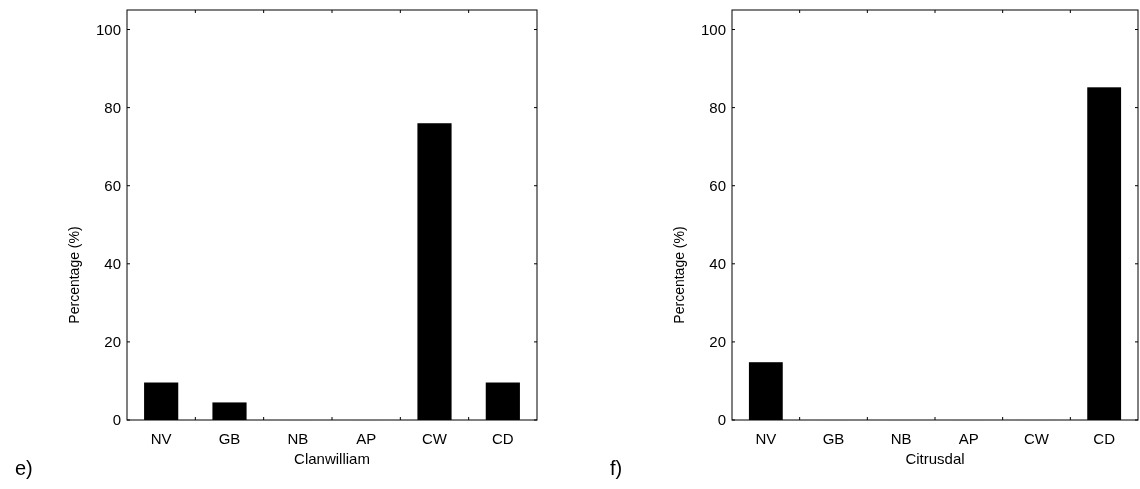 This screenshot has width=1140, height=489. I want to click on x-axis-title: Clanwilliam, so click(332, 458).